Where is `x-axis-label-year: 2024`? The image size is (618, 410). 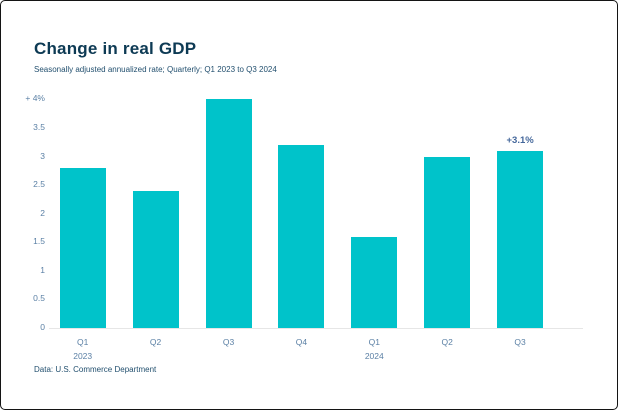 x-axis-label-year: 2024 is located at coordinates (374, 356).